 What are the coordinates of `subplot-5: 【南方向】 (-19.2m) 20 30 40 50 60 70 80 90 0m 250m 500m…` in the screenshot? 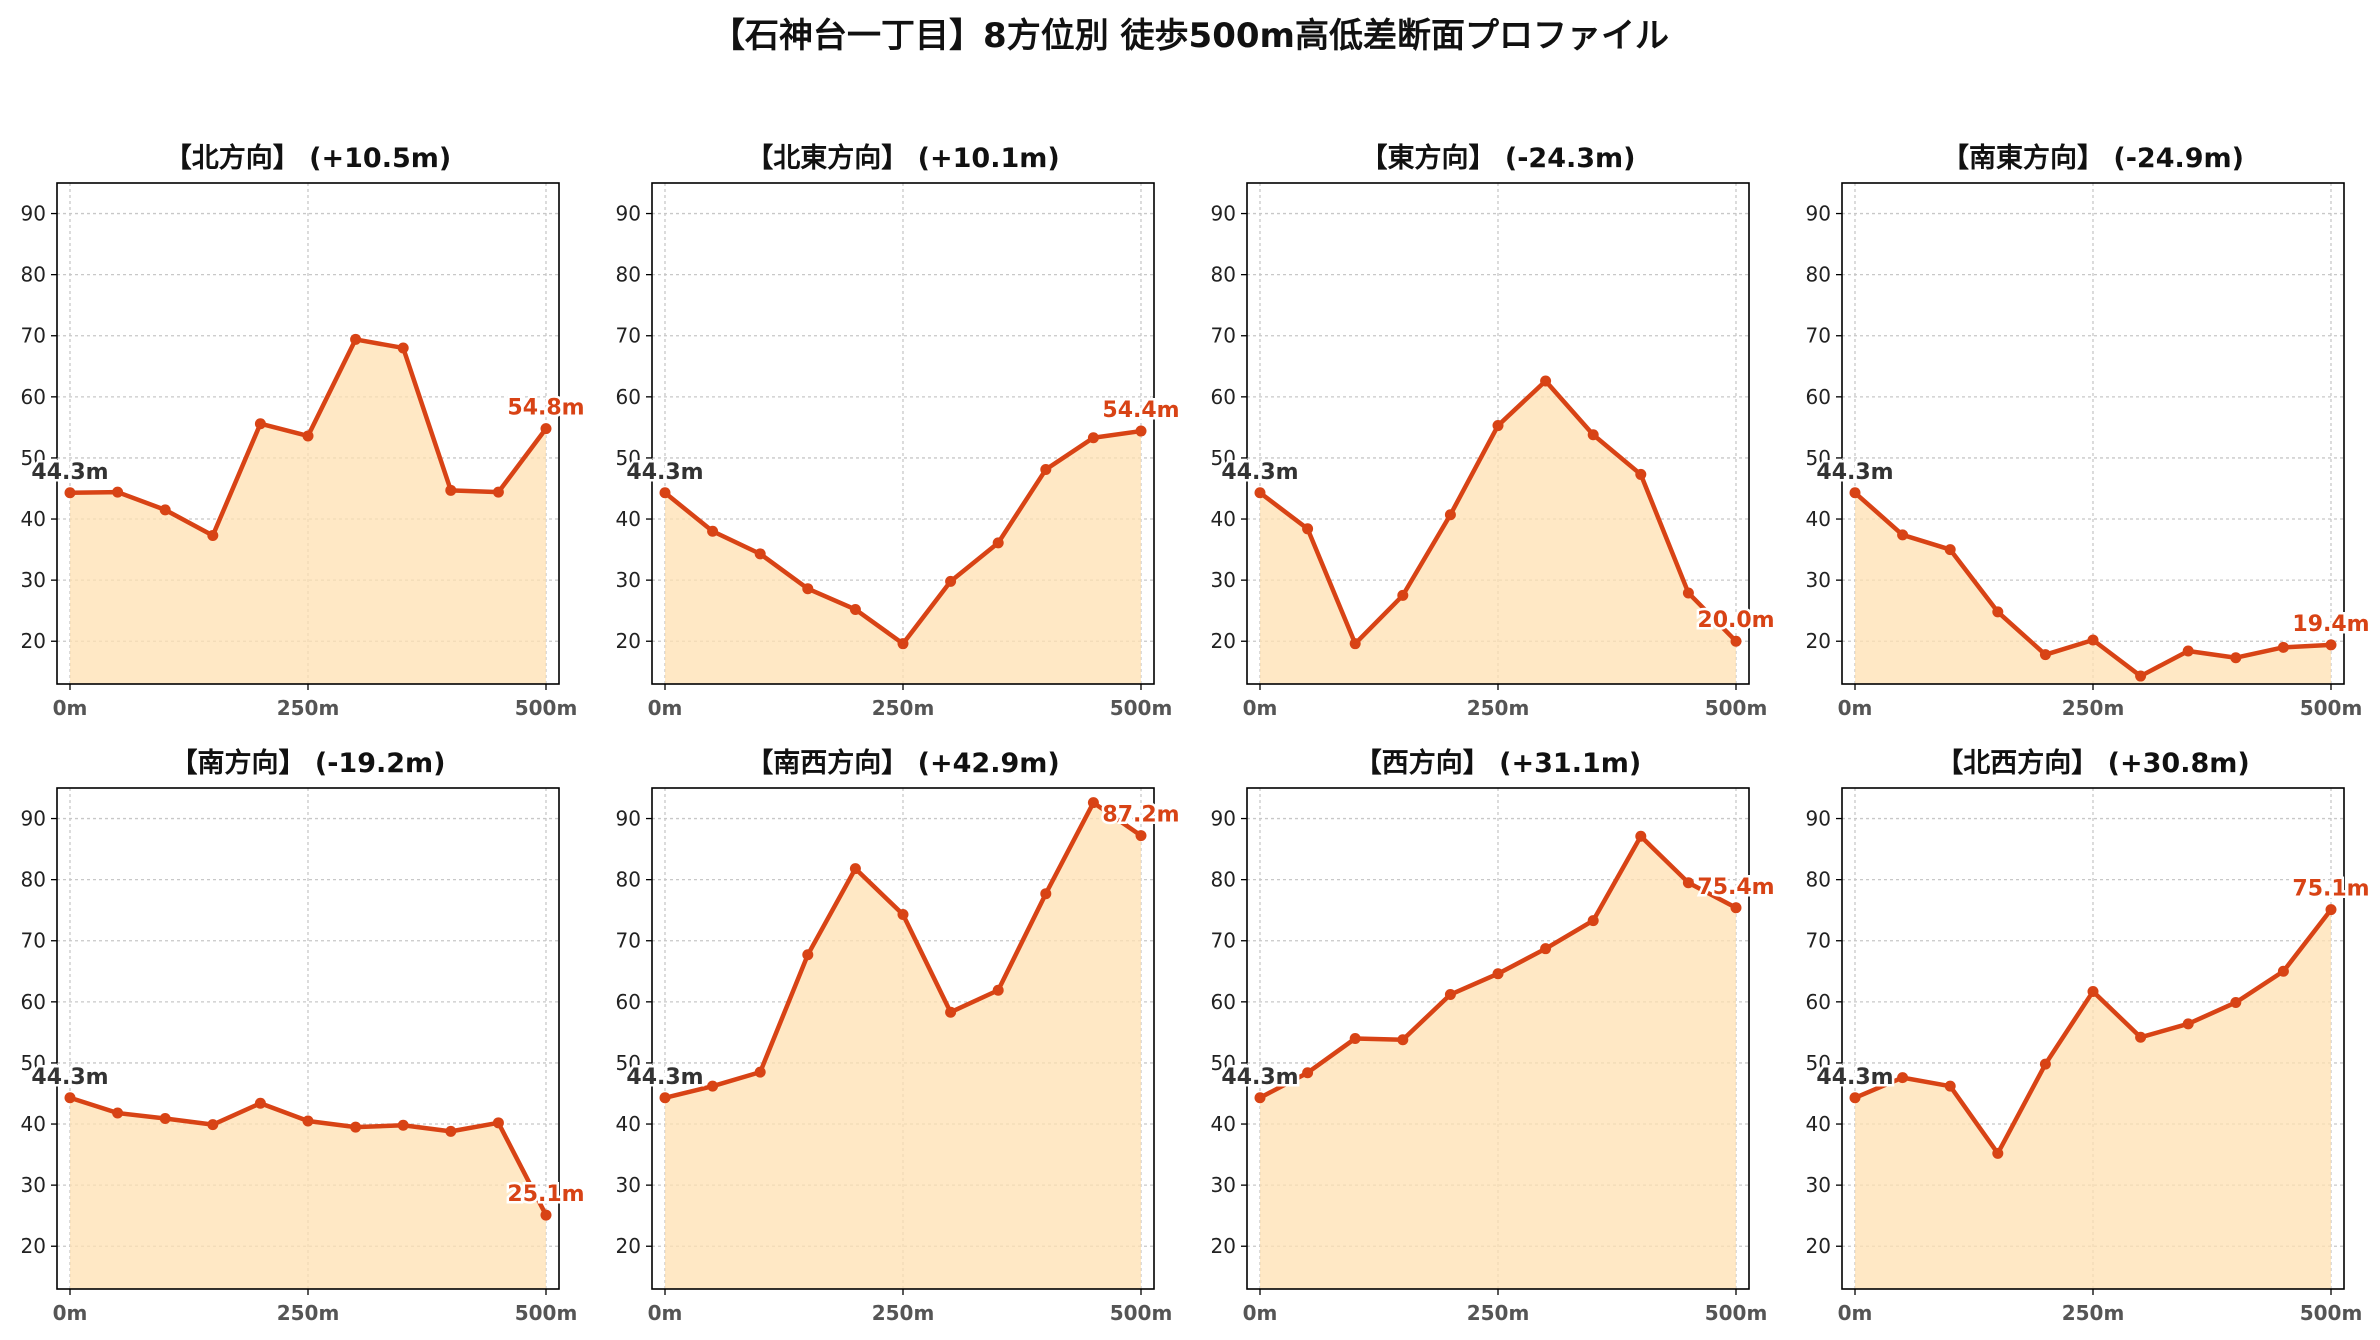 It's located at (304, 1036).